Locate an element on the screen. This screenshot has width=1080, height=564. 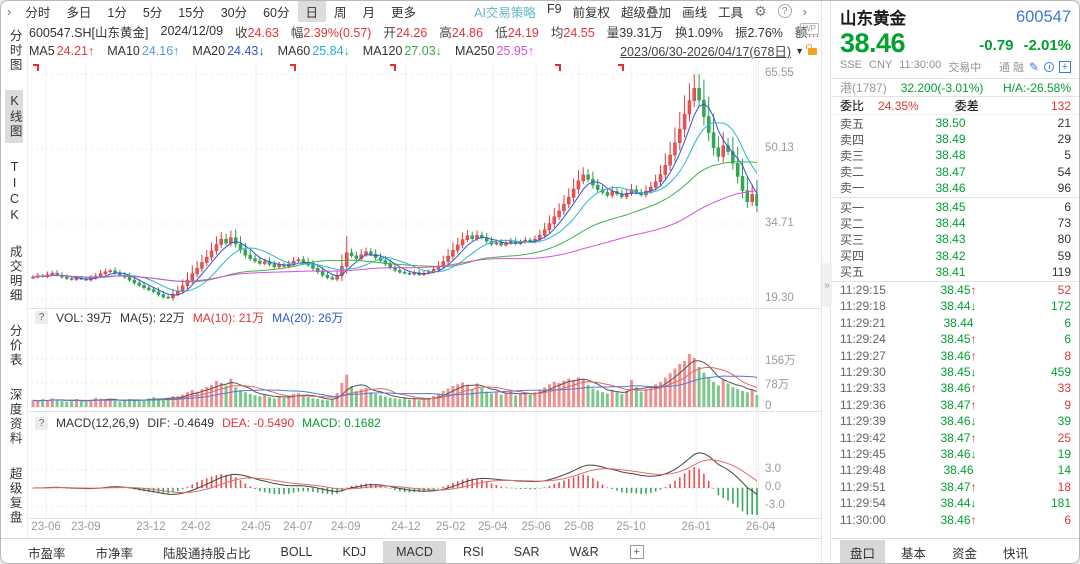
add-watchlist-icon: + is located at coordinates (1065, 67).